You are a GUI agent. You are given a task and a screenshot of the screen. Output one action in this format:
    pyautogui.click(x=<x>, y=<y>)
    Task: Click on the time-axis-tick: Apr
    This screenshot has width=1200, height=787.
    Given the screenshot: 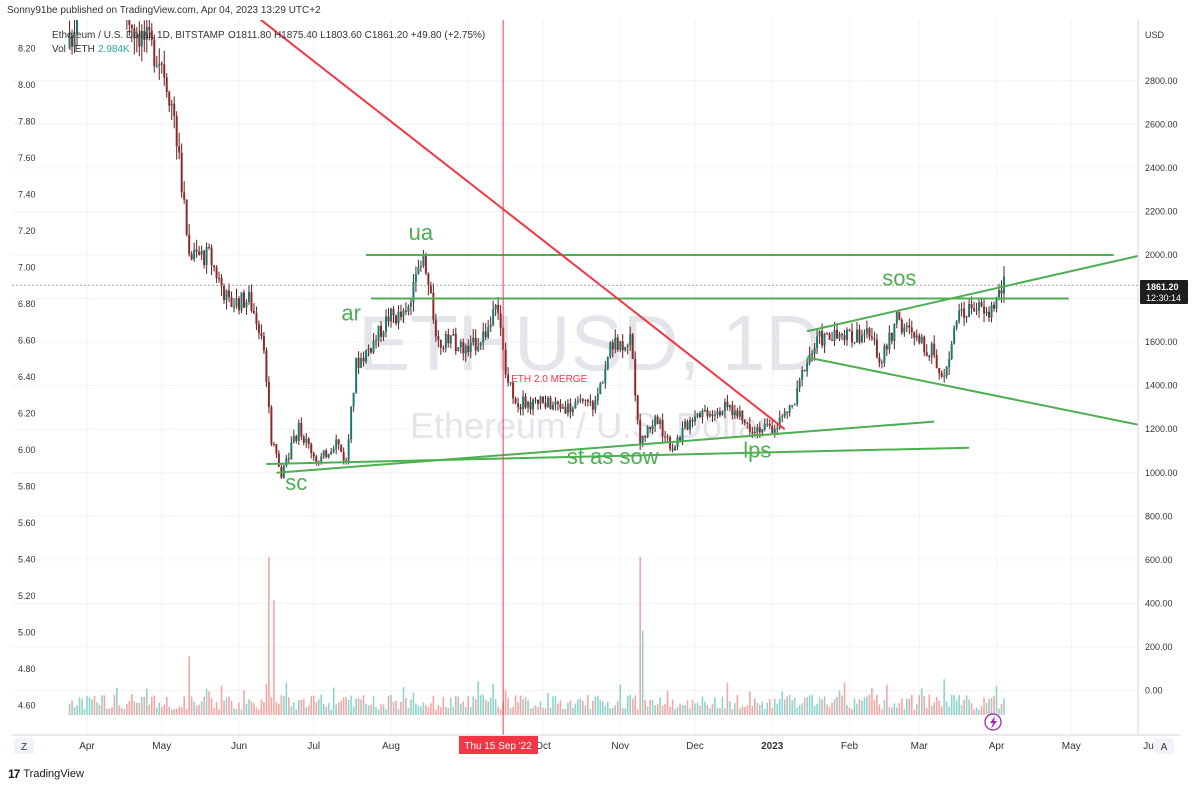 What is the action you would take?
    pyautogui.click(x=87, y=746)
    